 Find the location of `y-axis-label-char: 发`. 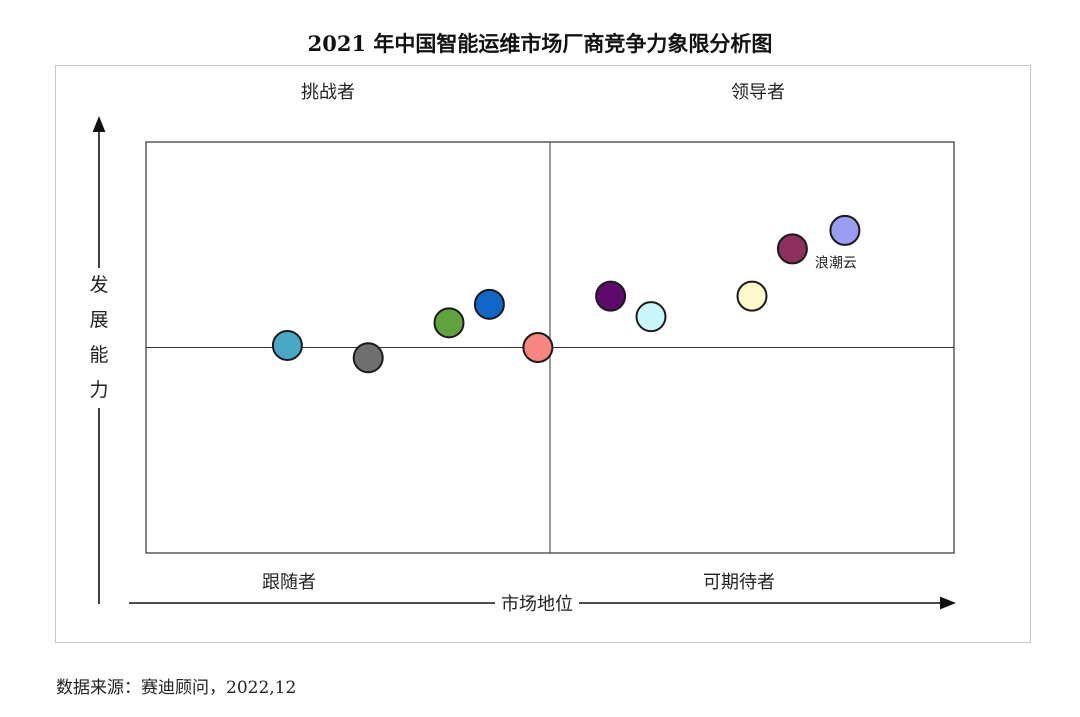

y-axis-label-char: 发 is located at coordinates (99, 285).